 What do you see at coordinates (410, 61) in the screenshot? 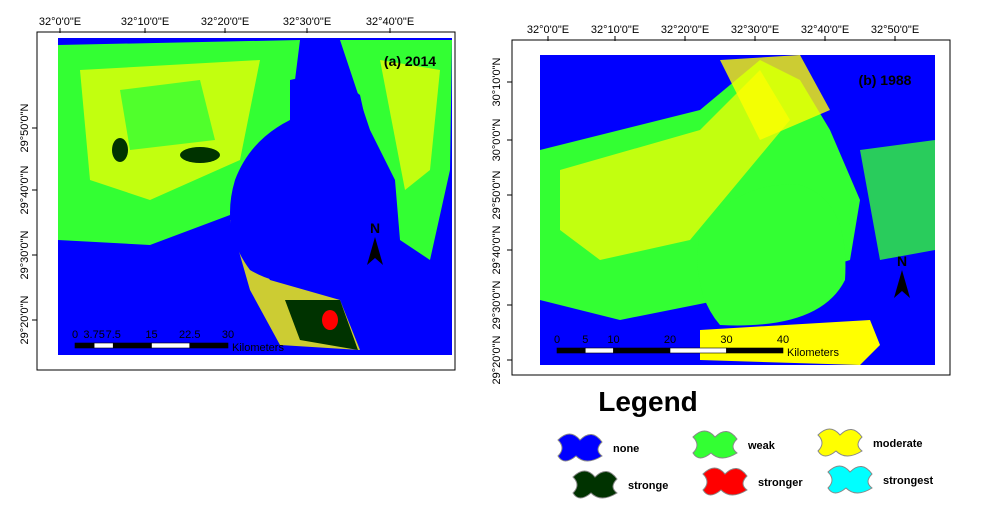
I see `panel-label: (a) 2014` at bounding box center [410, 61].